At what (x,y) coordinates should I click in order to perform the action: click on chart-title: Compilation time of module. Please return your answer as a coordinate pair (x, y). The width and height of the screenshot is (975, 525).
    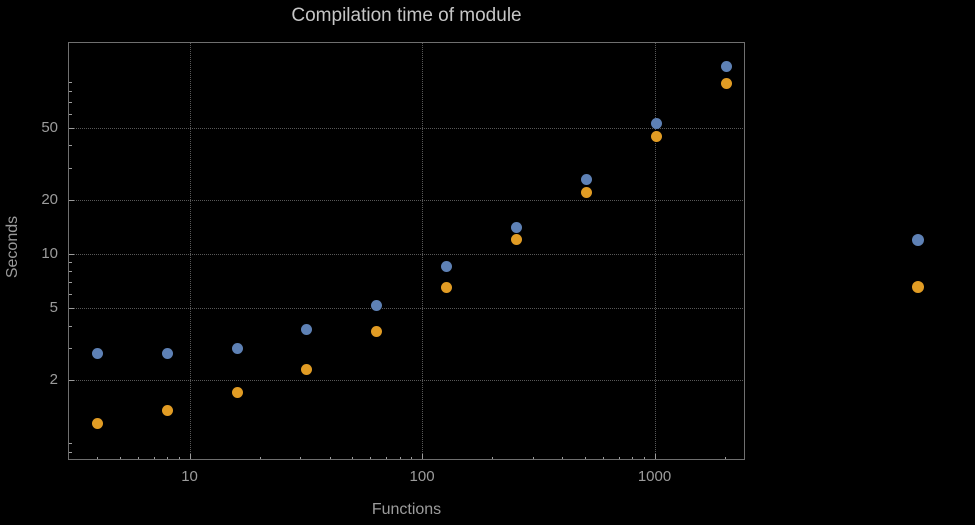
    Looking at the image, I should click on (406, 15).